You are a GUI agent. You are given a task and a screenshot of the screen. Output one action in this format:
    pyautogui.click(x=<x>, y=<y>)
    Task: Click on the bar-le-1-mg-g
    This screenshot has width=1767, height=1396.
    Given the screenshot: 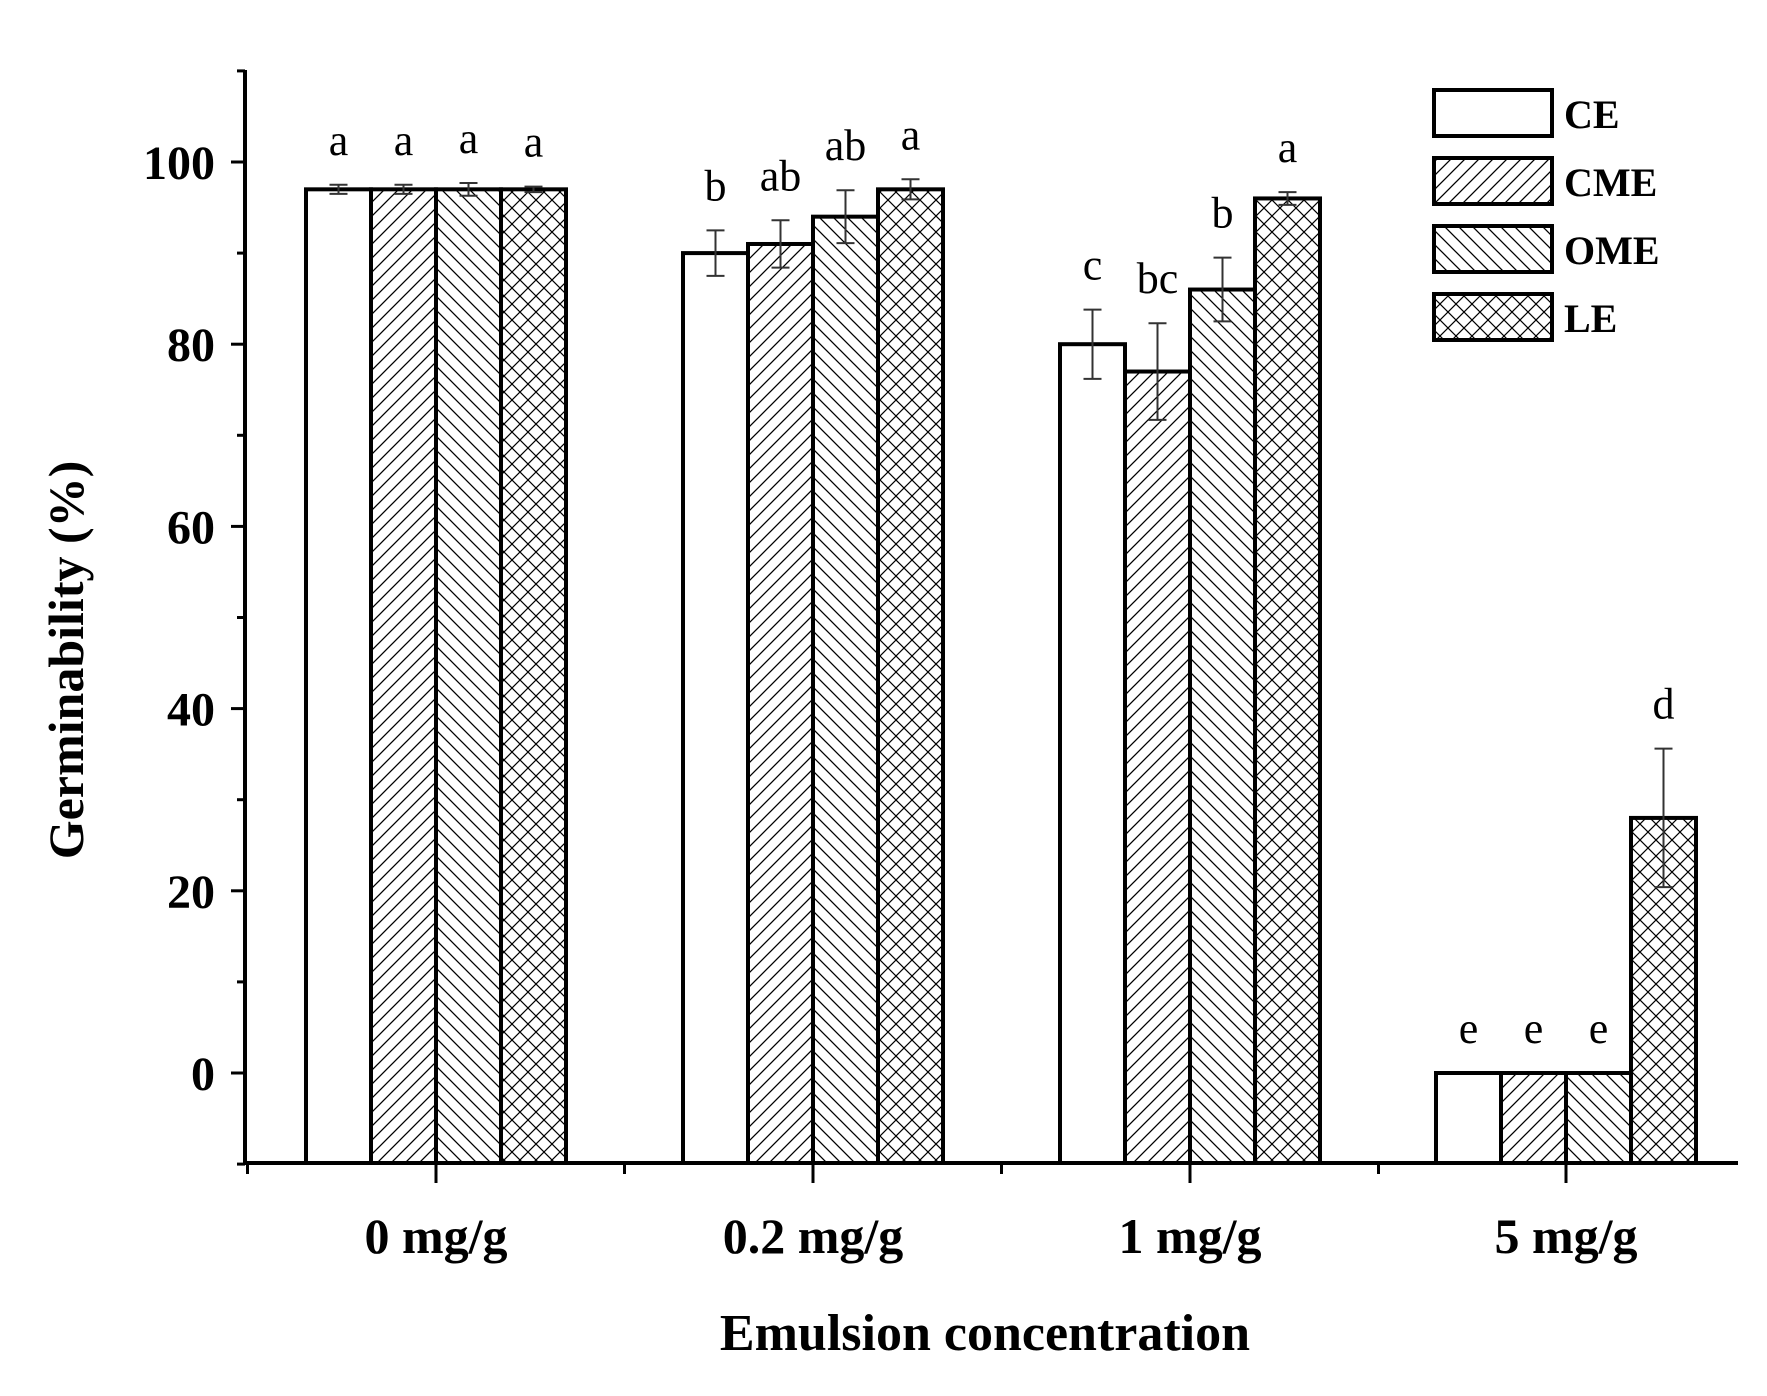 What is the action you would take?
    pyautogui.click(x=1287, y=680)
    